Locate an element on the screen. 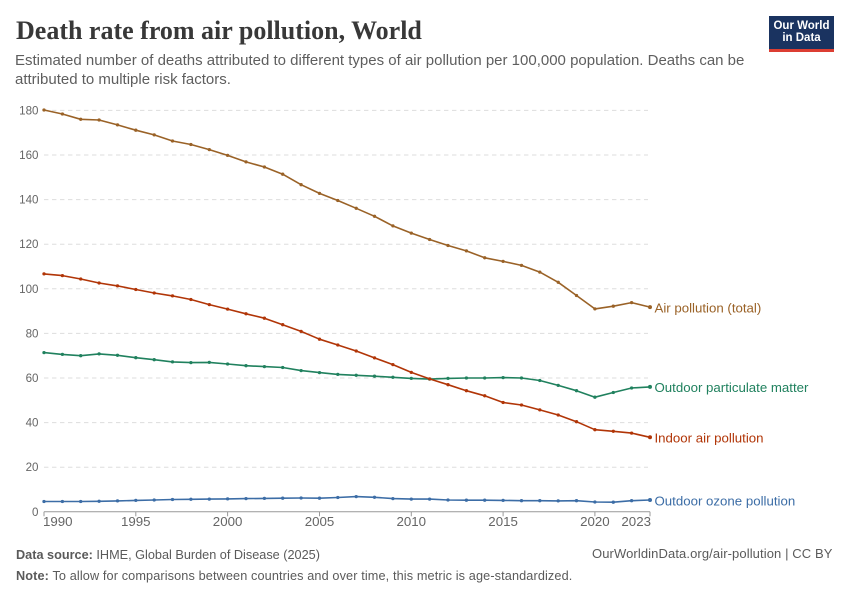 The image size is (850, 600). svg-text: 20 is located at coordinates (32, 467).